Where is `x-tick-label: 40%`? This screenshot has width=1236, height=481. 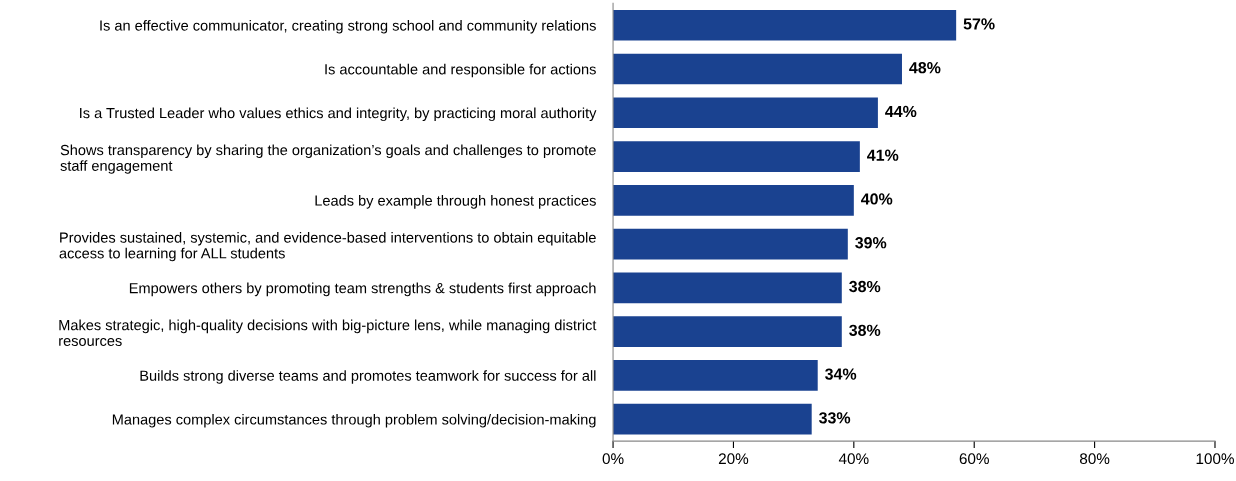 x-tick-label: 40% is located at coordinates (853, 459).